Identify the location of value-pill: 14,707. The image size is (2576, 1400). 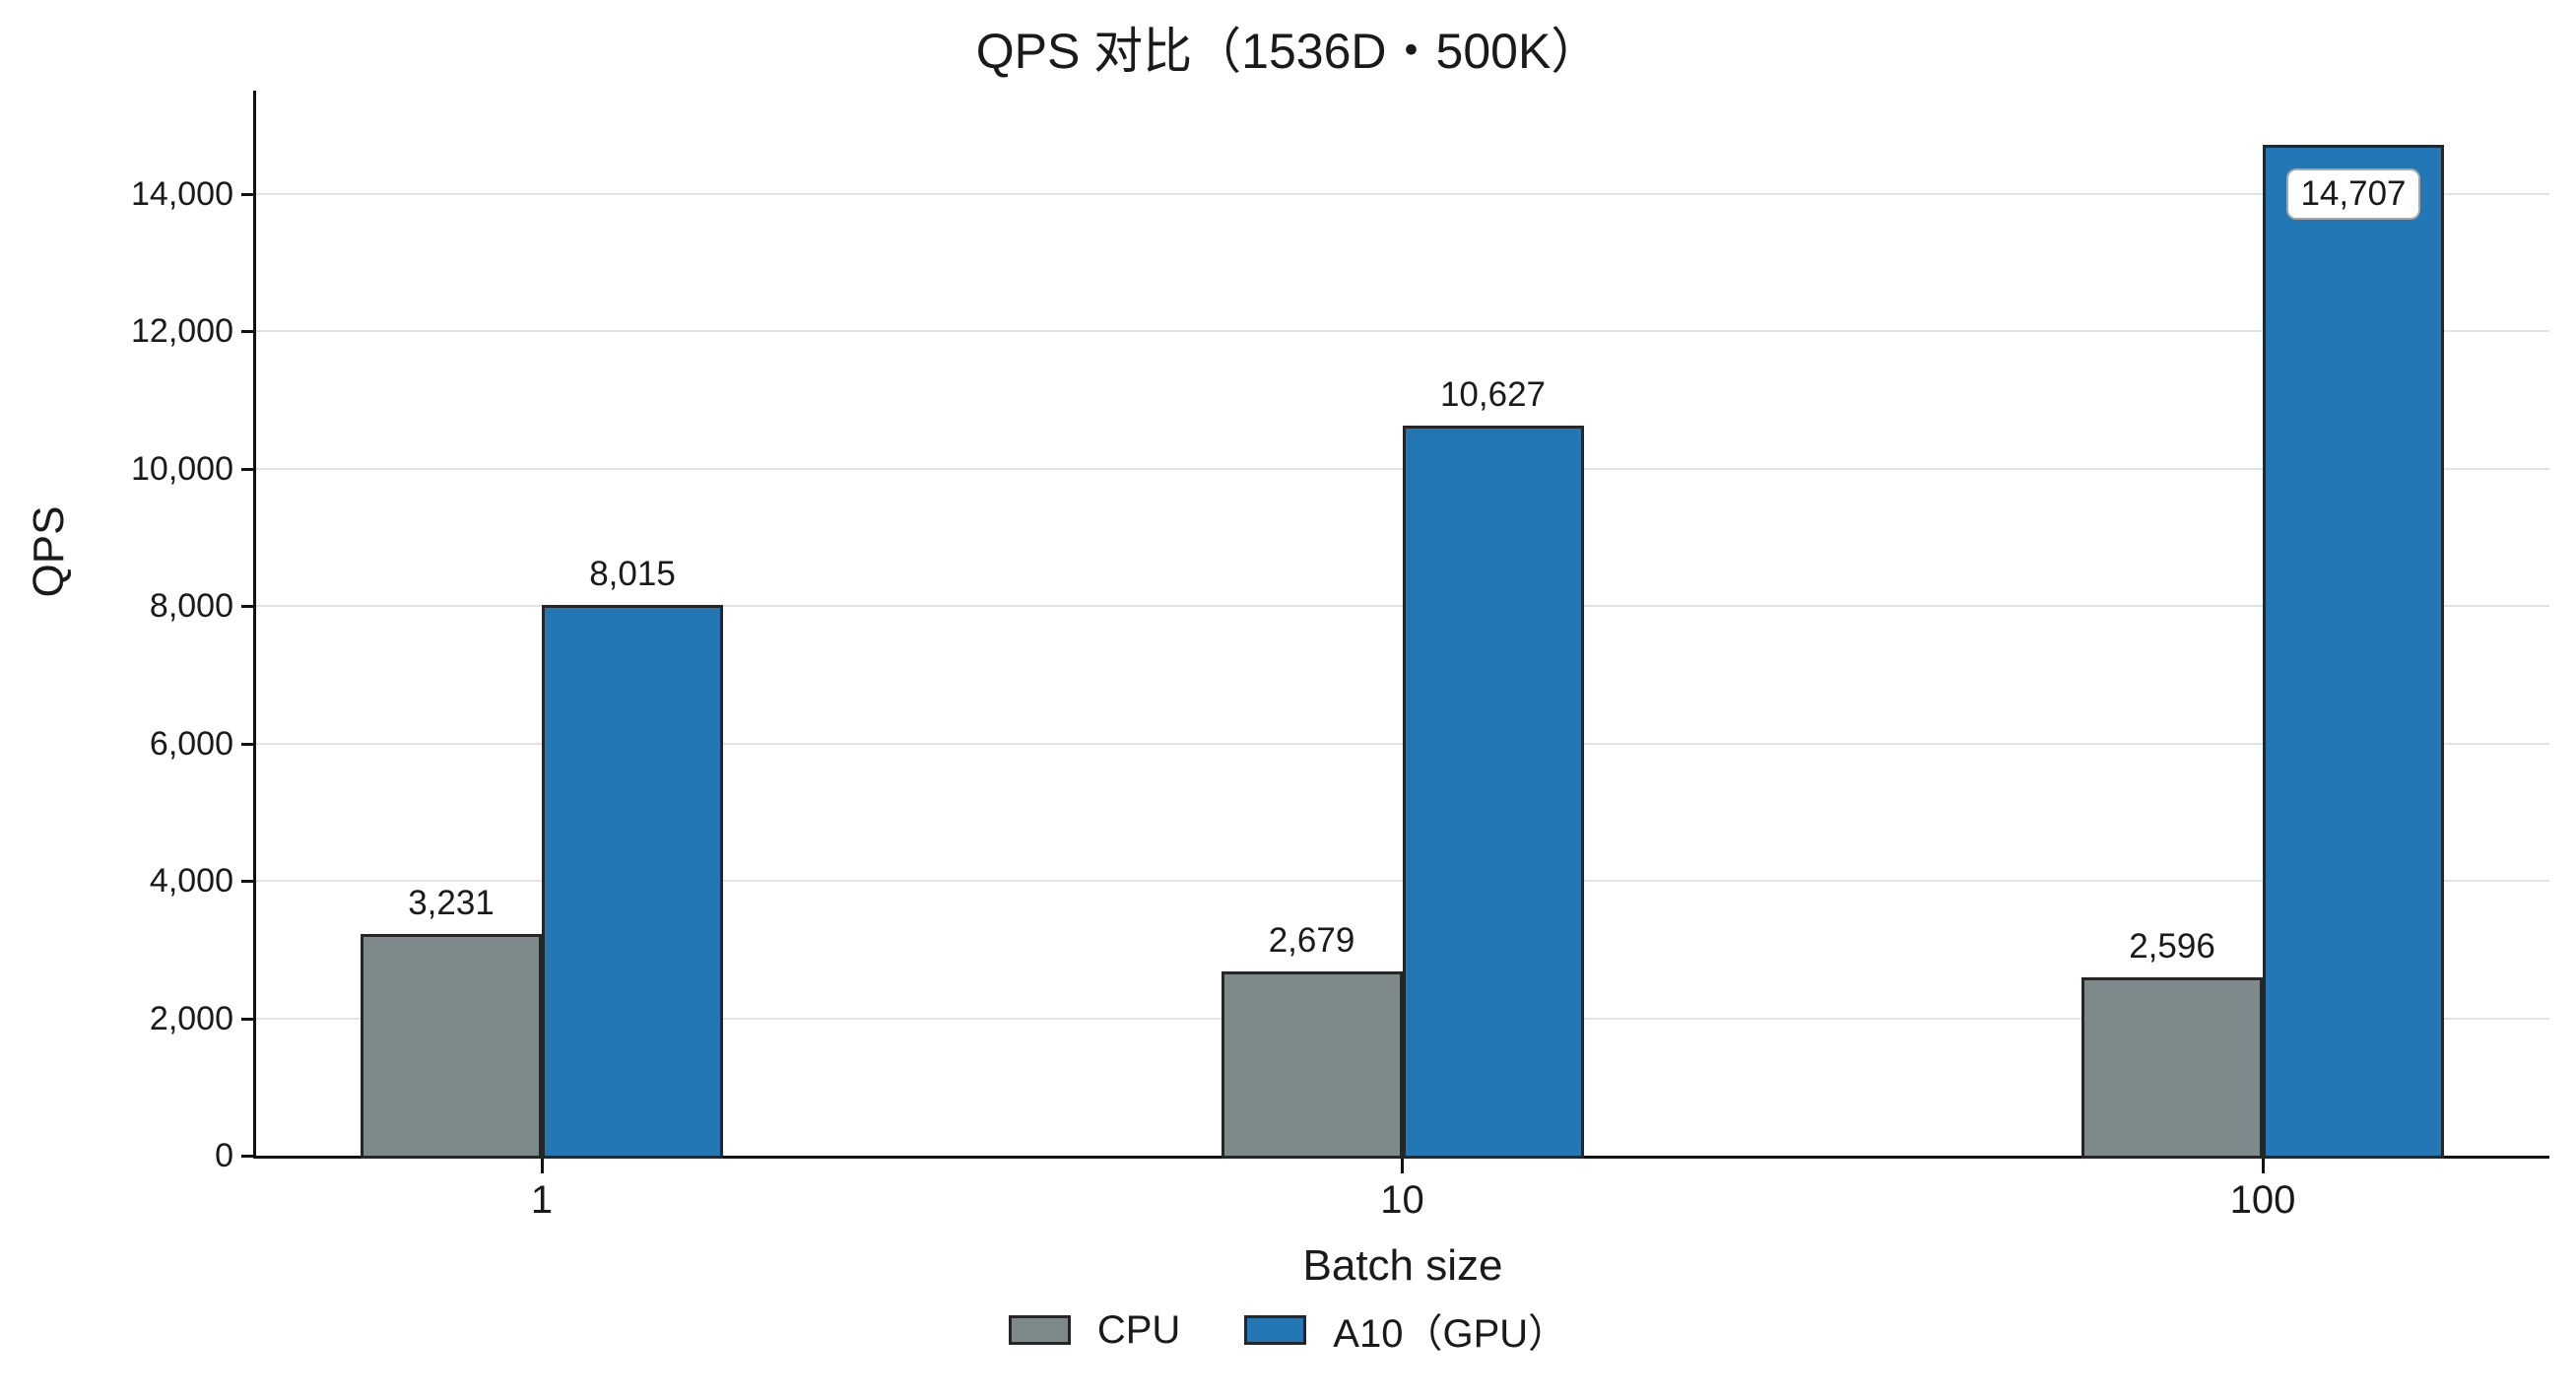
(2353, 194).